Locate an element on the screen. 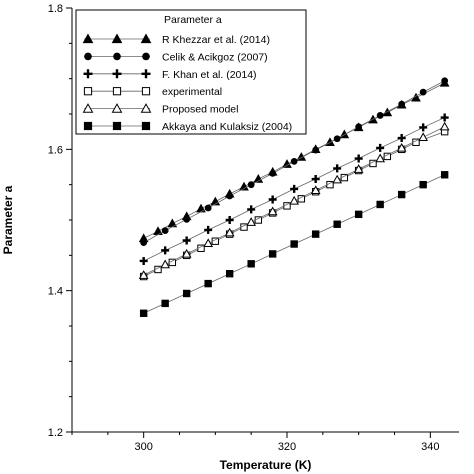  y-tick-label: 1.4 is located at coordinates (55, 292).